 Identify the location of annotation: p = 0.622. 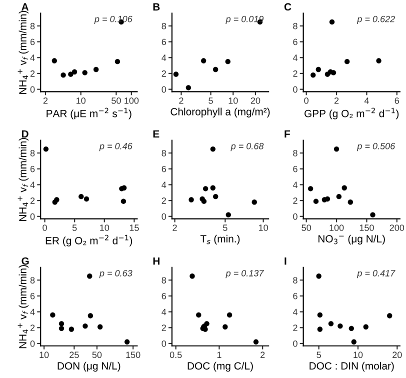
(375, 20).